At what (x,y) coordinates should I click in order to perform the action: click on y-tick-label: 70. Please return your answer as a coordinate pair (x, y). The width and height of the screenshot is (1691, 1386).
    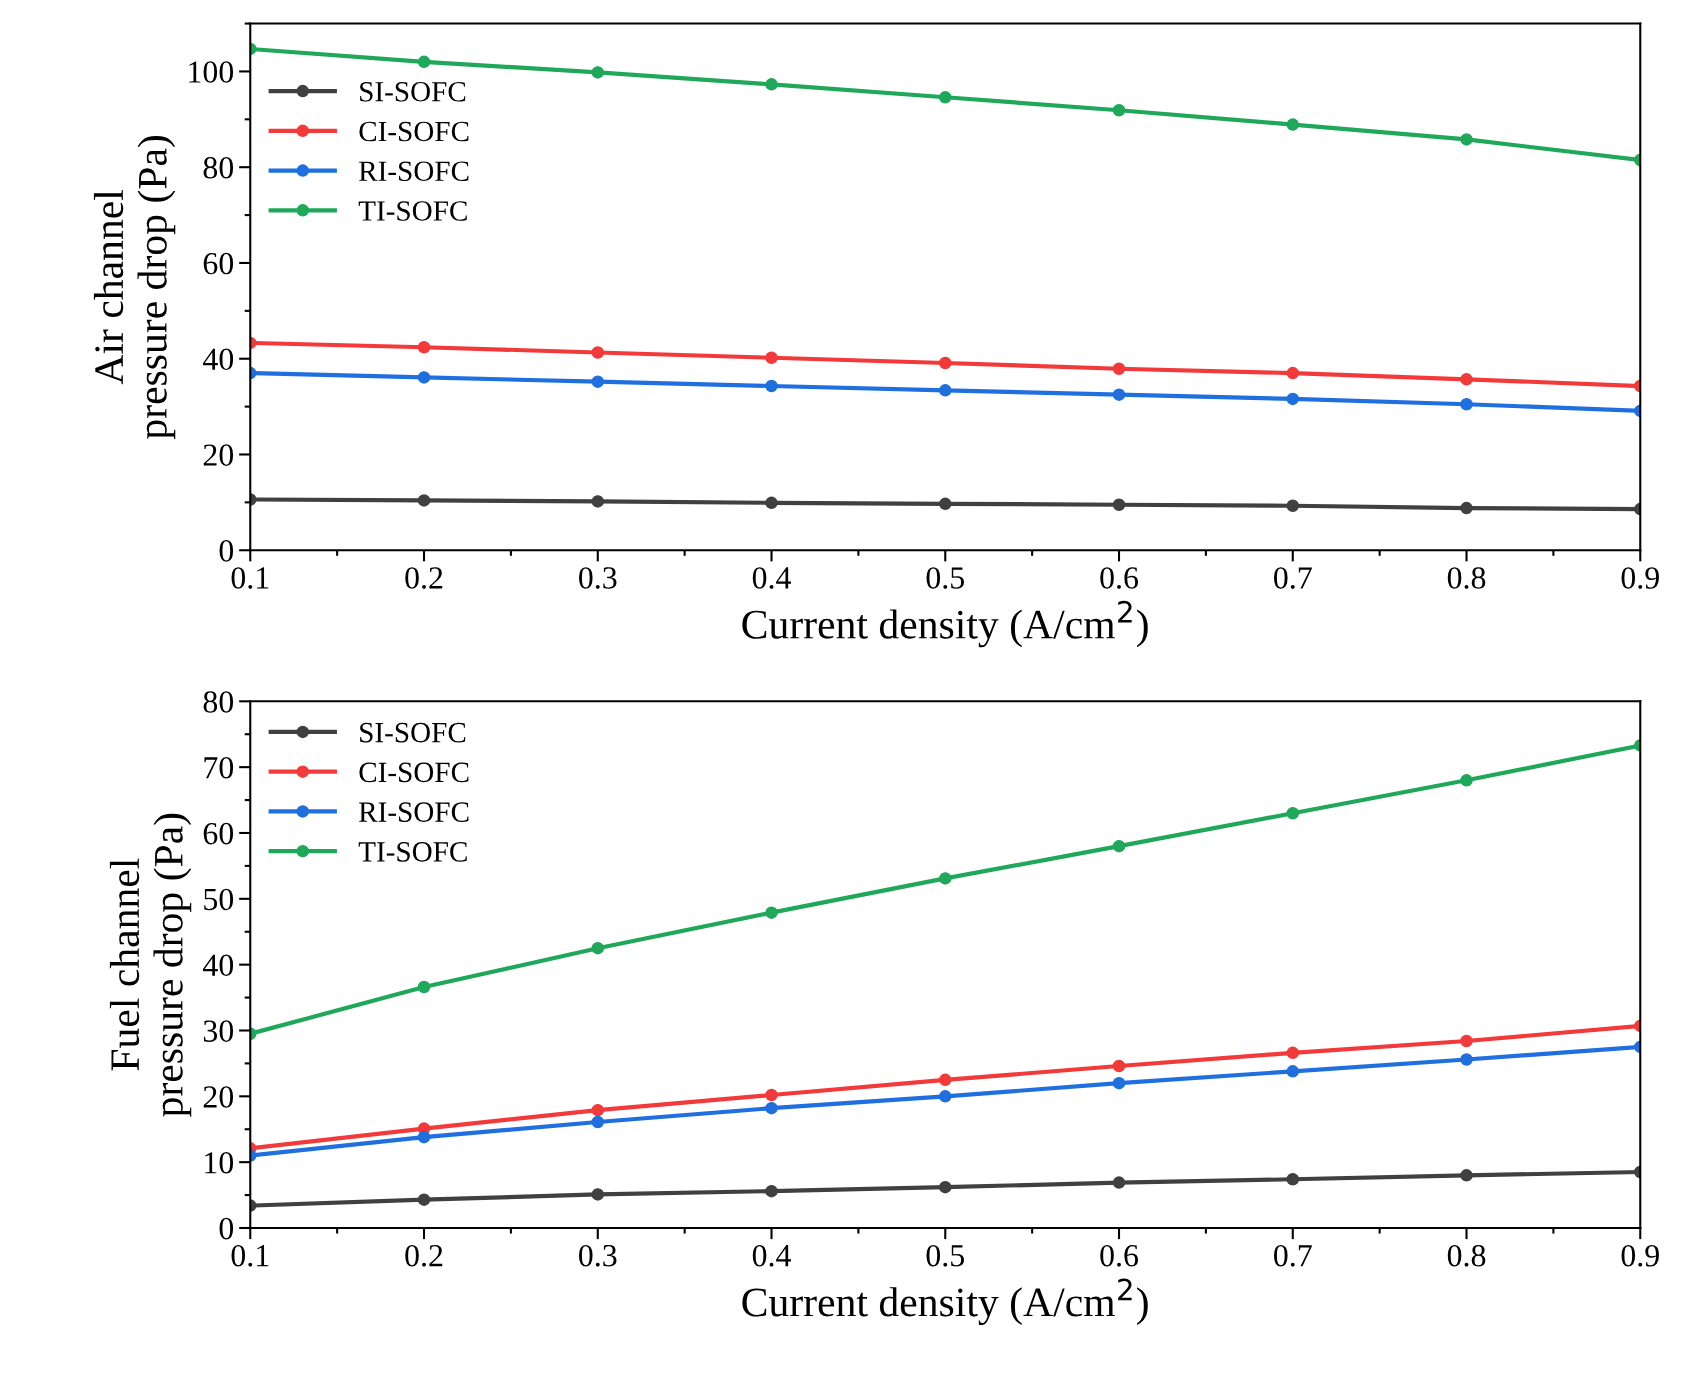
    Looking at the image, I should click on (219, 767).